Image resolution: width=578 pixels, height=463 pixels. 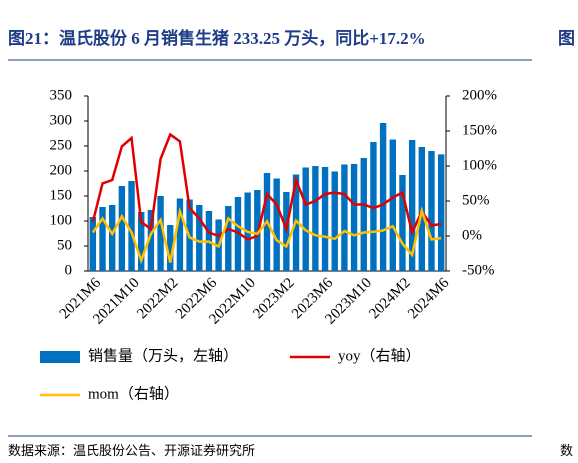 I want to click on y-tick-label: 200, so click(x=61, y=170).